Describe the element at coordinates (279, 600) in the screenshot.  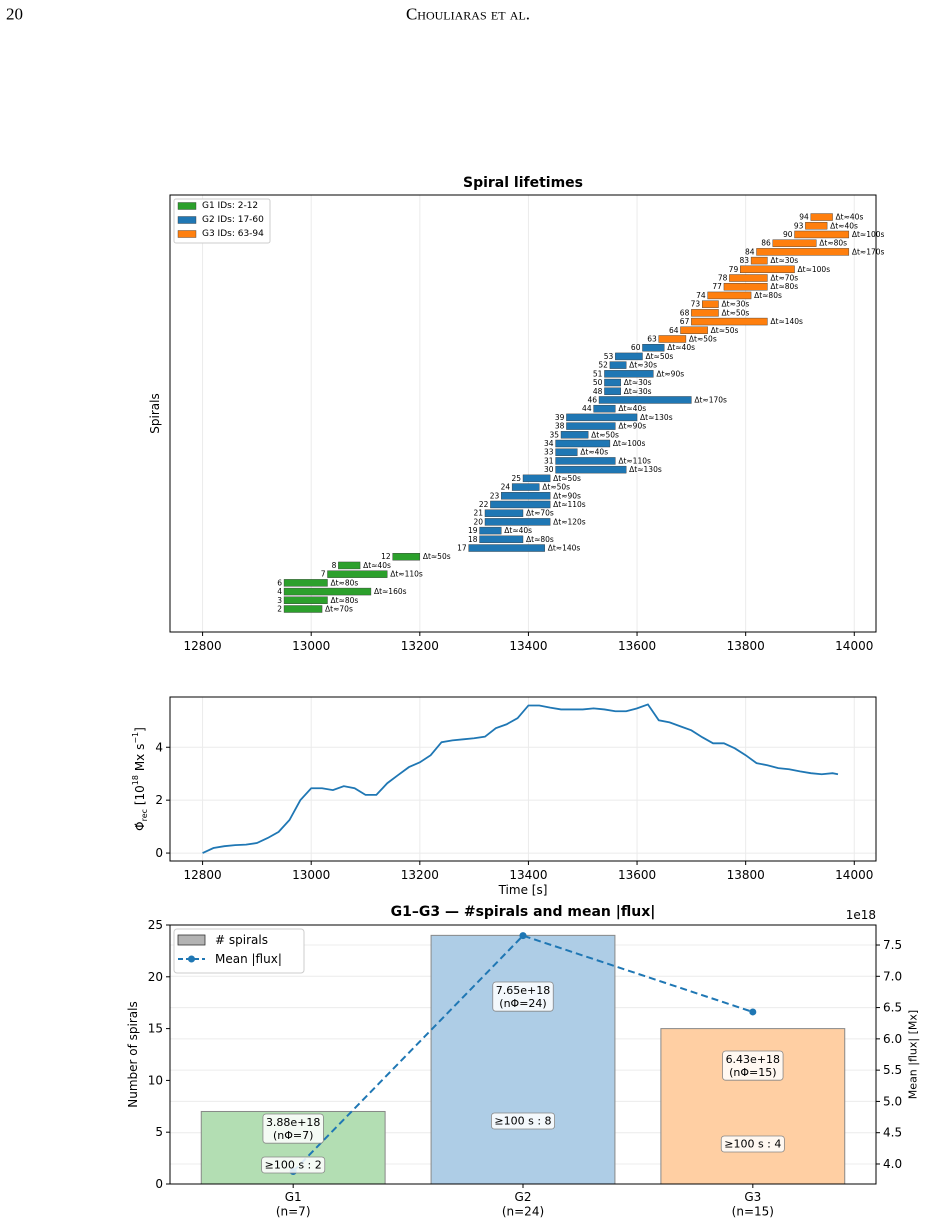
I see `spiral-id: 3` at that location.